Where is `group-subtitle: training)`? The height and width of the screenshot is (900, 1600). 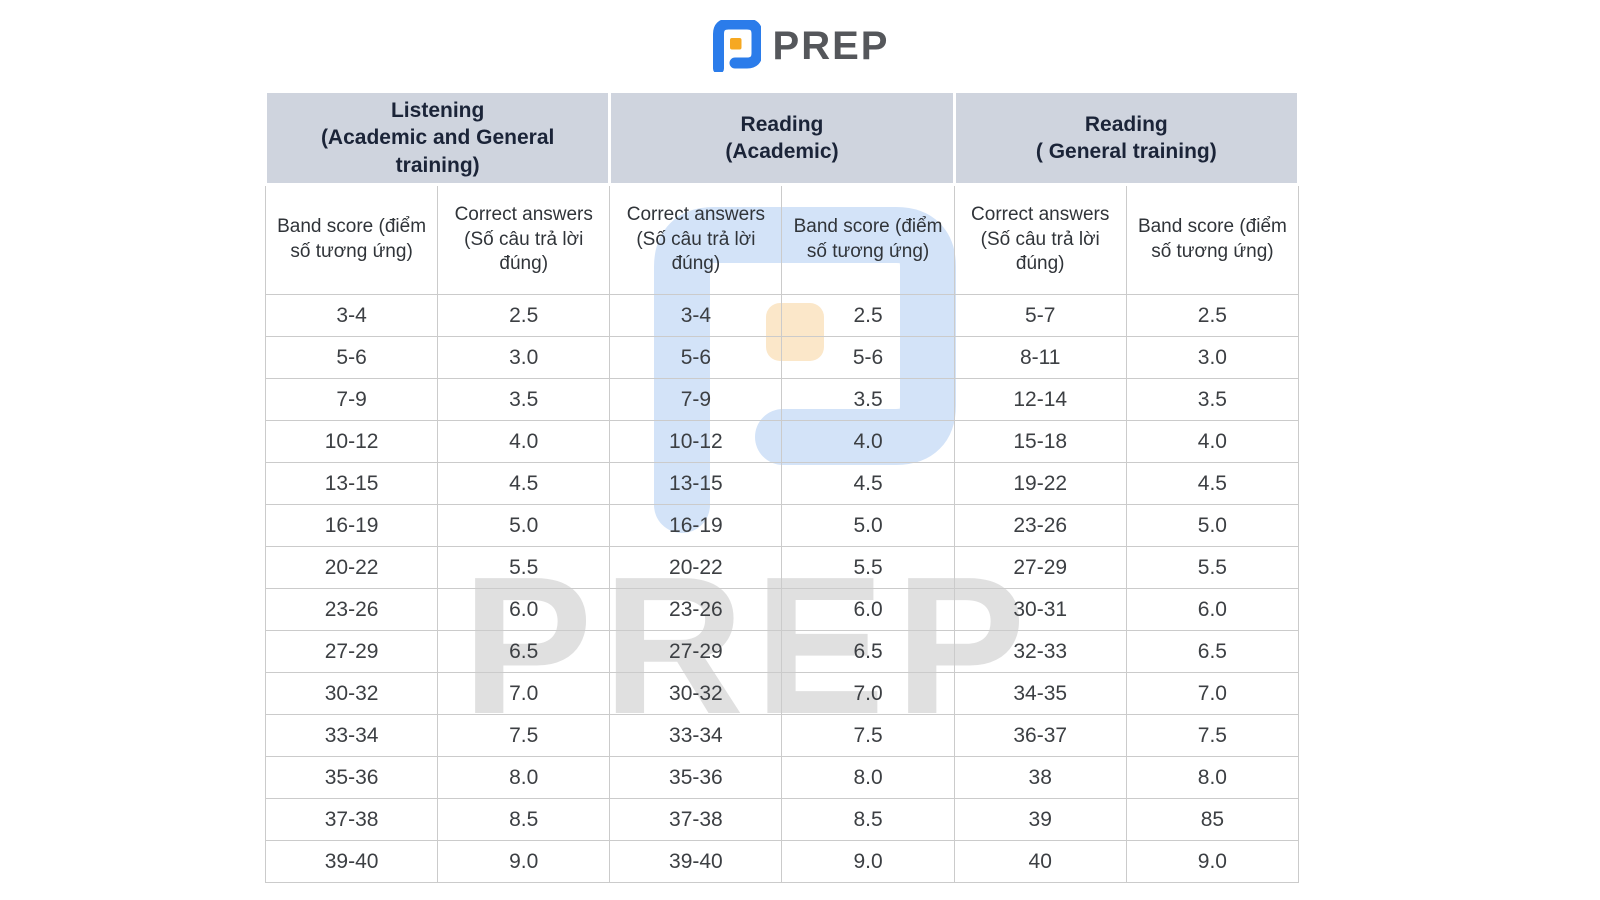
group-subtitle: training) is located at coordinates (437, 165).